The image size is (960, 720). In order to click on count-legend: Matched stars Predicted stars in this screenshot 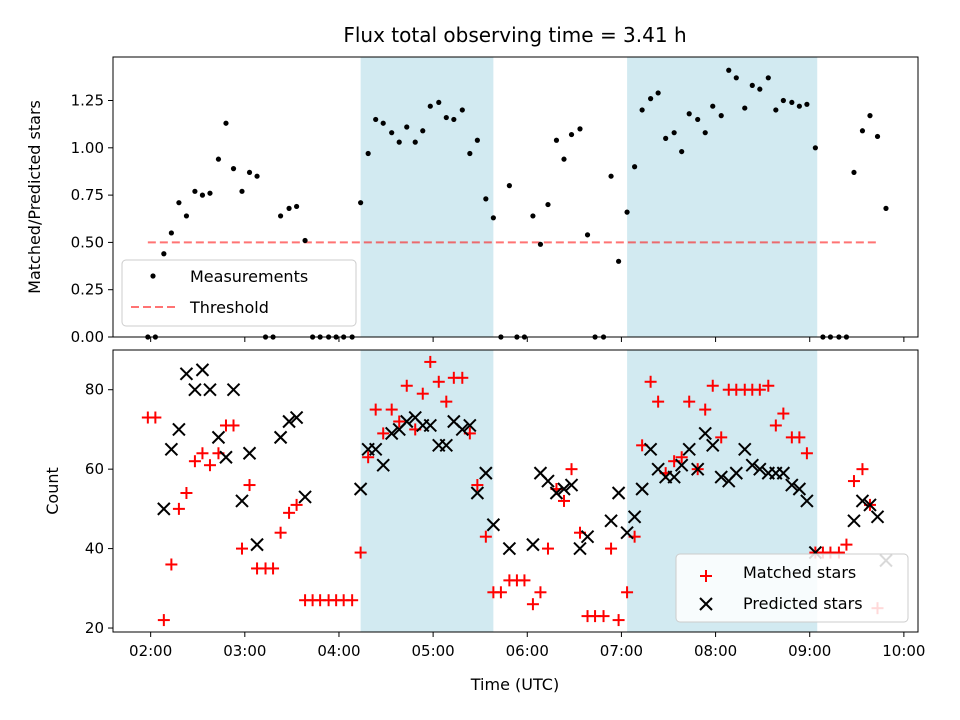, I will do `click(792, 588)`.